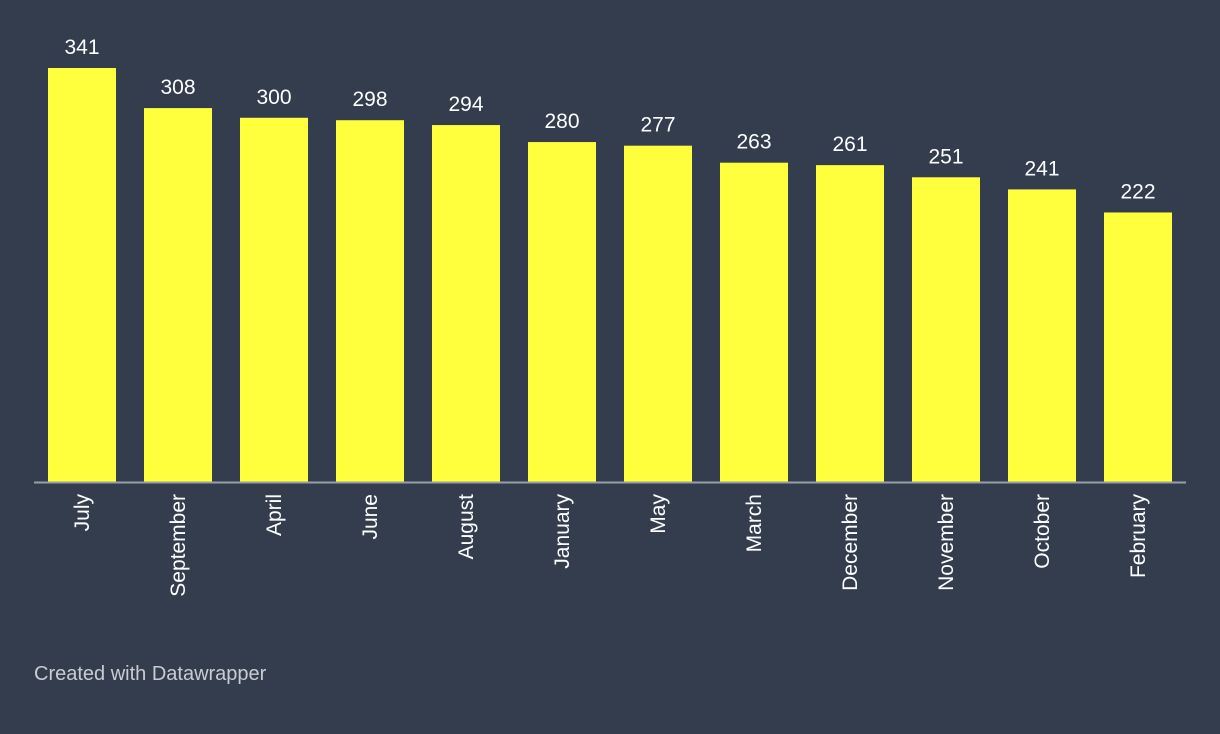  What do you see at coordinates (754, 523) in the screenshot?
I see `x-tick-label-march: March` at bounding box center [754, 523].